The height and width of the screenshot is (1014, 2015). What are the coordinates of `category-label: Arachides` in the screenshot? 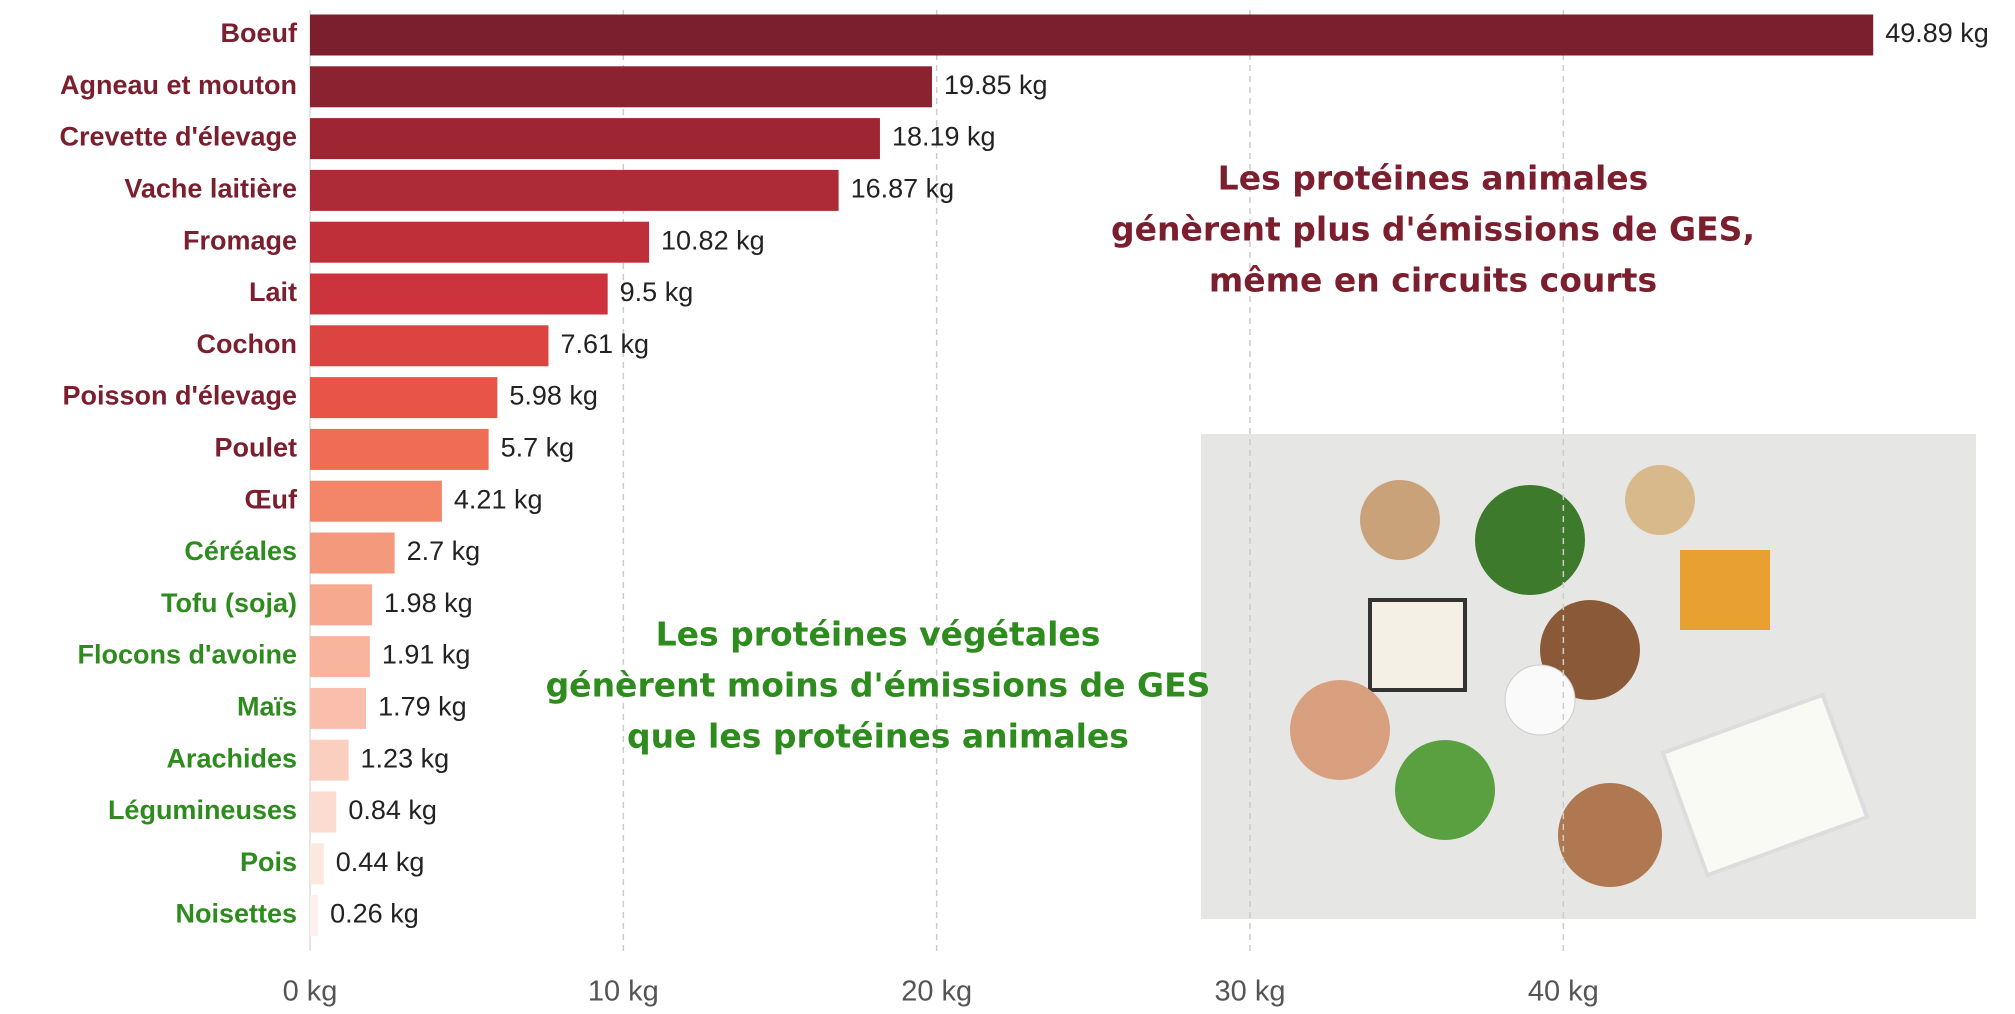 It's located at (231, 758).